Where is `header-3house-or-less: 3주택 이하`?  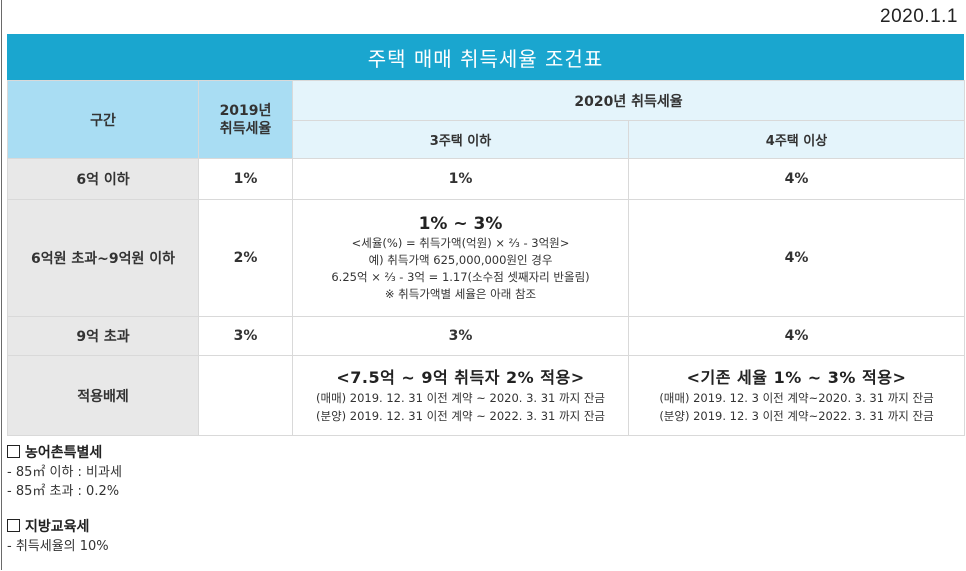 header-3house-or-less: 3주택 이하 is located at coordinates (460, 139).